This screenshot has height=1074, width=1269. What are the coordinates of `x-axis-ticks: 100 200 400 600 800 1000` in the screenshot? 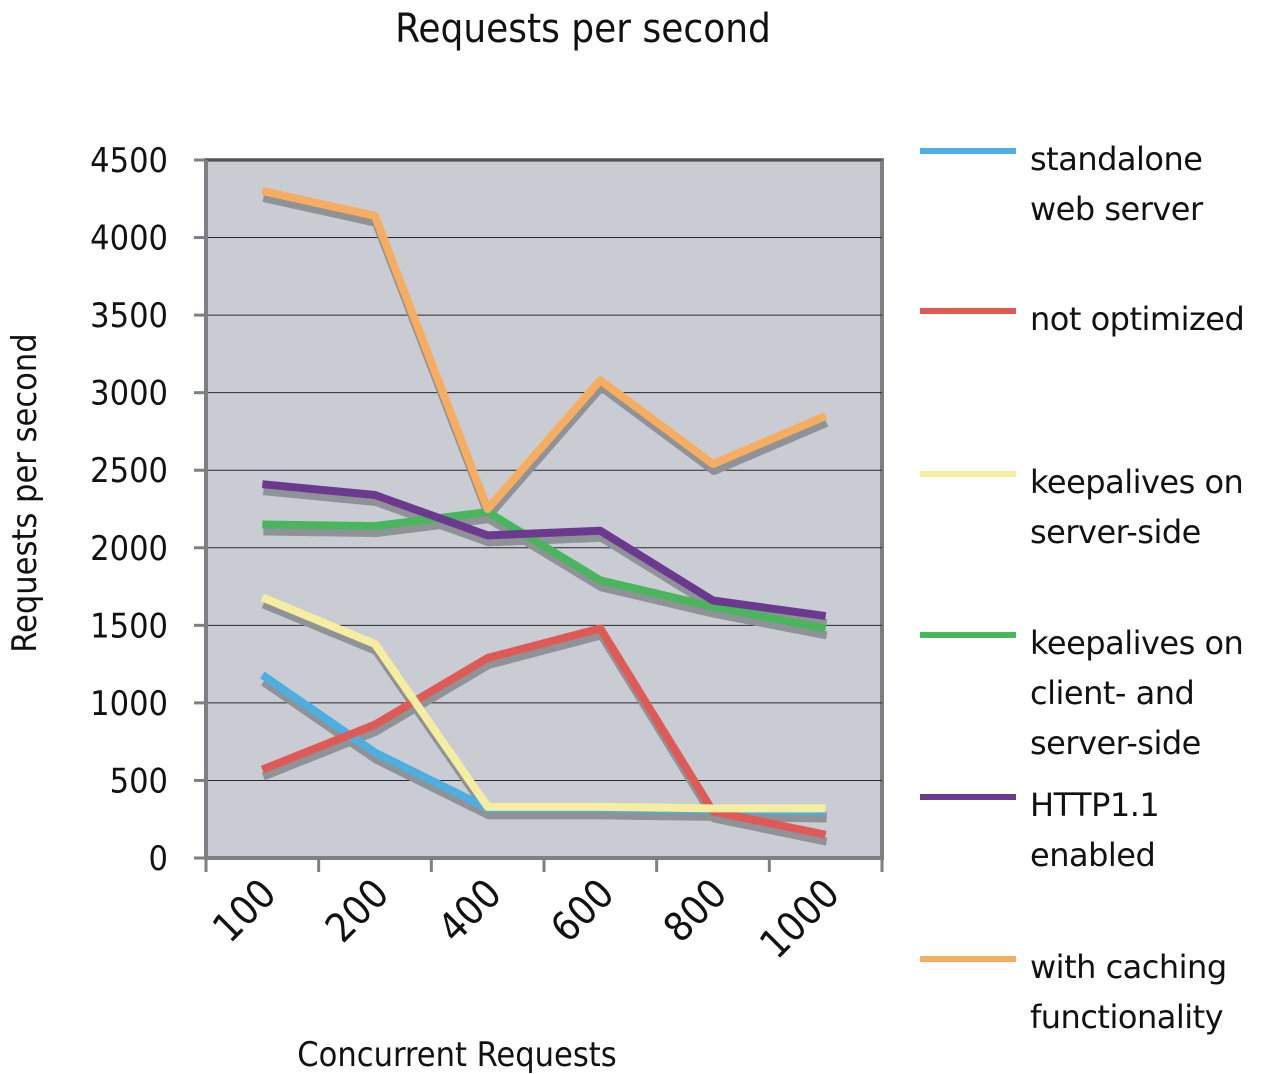 It's located at (544, 913).